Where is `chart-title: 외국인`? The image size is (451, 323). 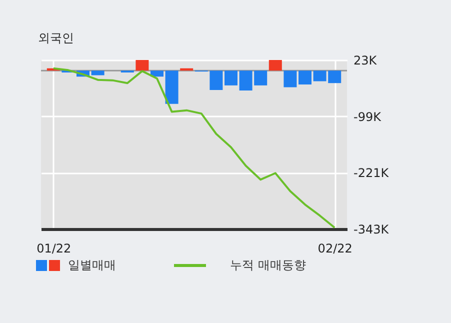
chart-title: 외국인 is located at coordinates (56, 38).